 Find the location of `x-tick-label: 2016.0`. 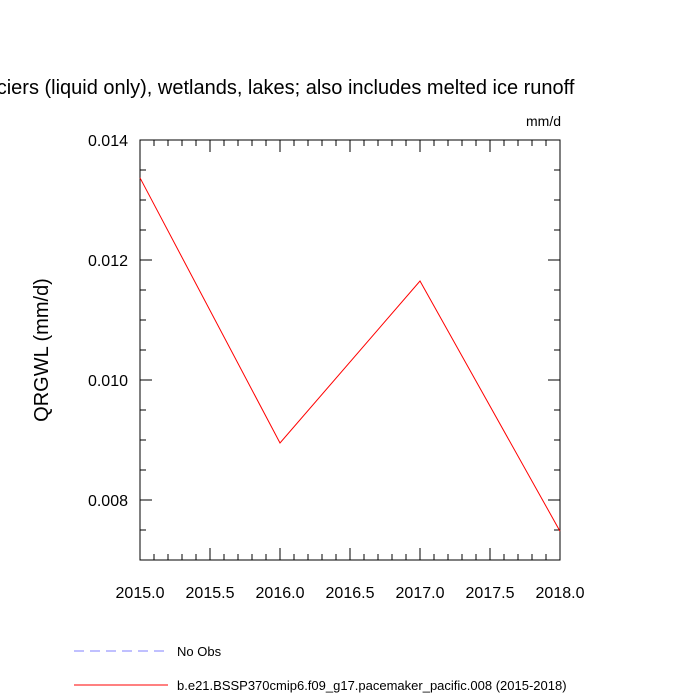

x-tick-label: 2016.0 is located at coordinates (280, 593).